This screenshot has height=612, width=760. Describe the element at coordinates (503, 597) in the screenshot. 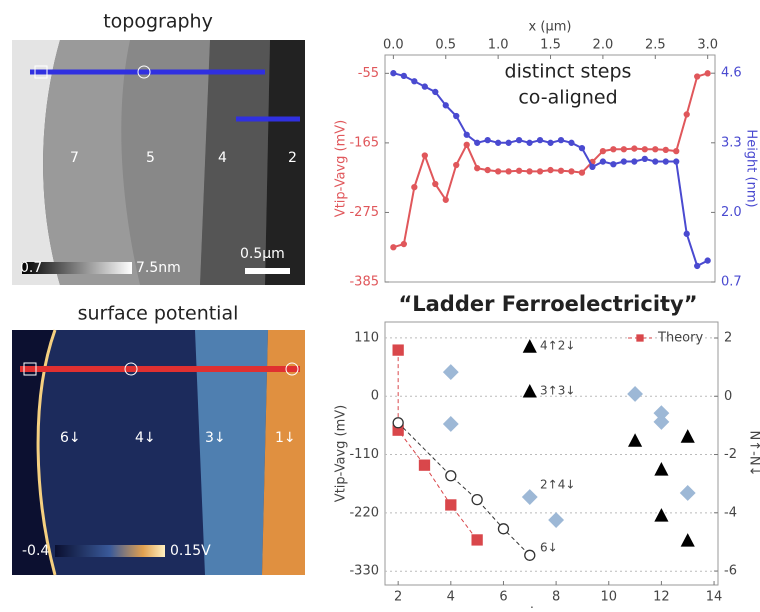

I see `x-tick-label: 6` at that location.